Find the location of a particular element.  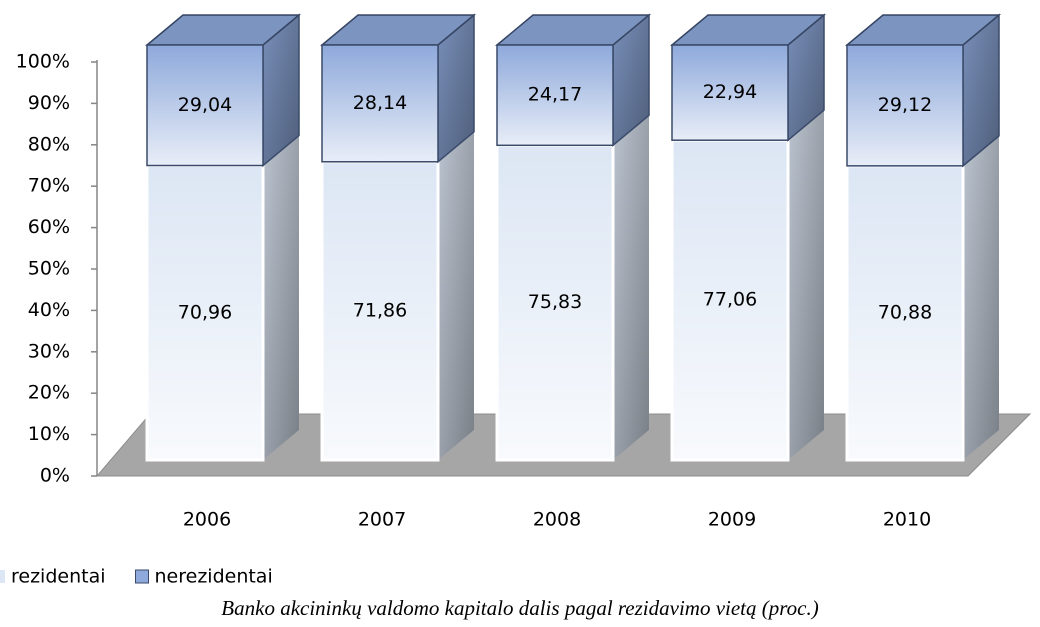

value-label: 77,06 is located at coordinates (730, 300).